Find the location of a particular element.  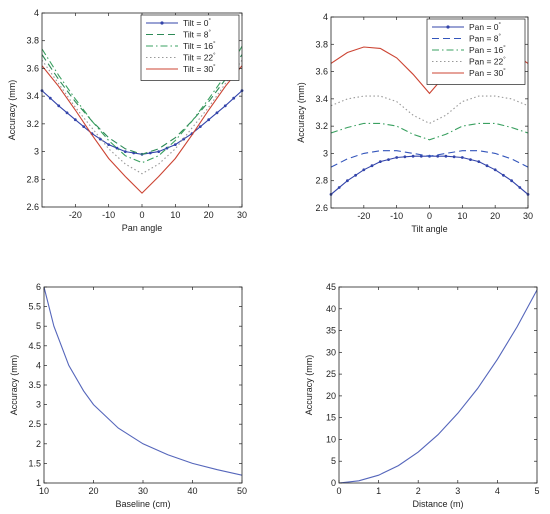

legend-entry: Tilt = 8° is located at coordinates (197, 35).